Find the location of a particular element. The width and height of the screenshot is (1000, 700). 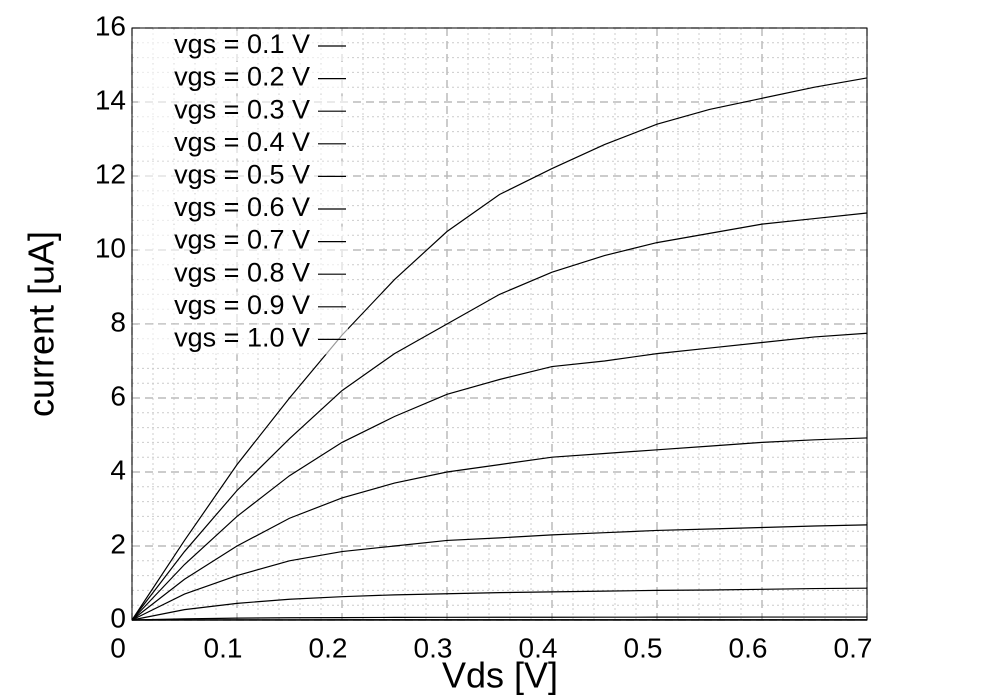

x-tick-label: 0.7 is located at coordinates (853, 647).